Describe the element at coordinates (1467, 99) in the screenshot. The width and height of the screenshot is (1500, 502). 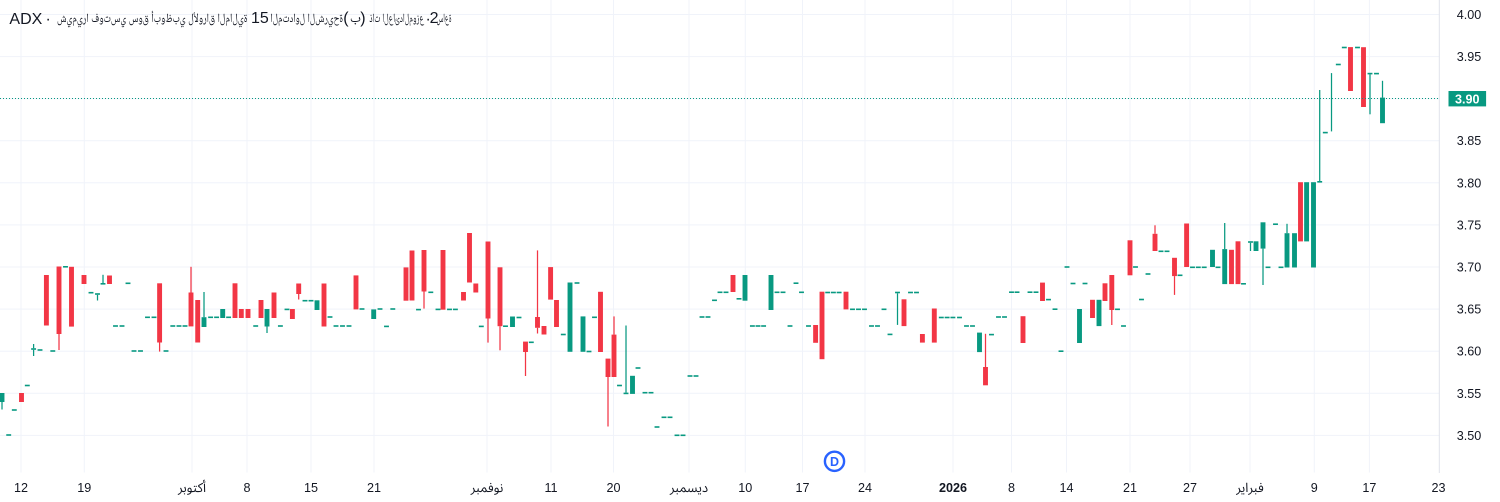
I see `svg-text: 3.90` at that location.